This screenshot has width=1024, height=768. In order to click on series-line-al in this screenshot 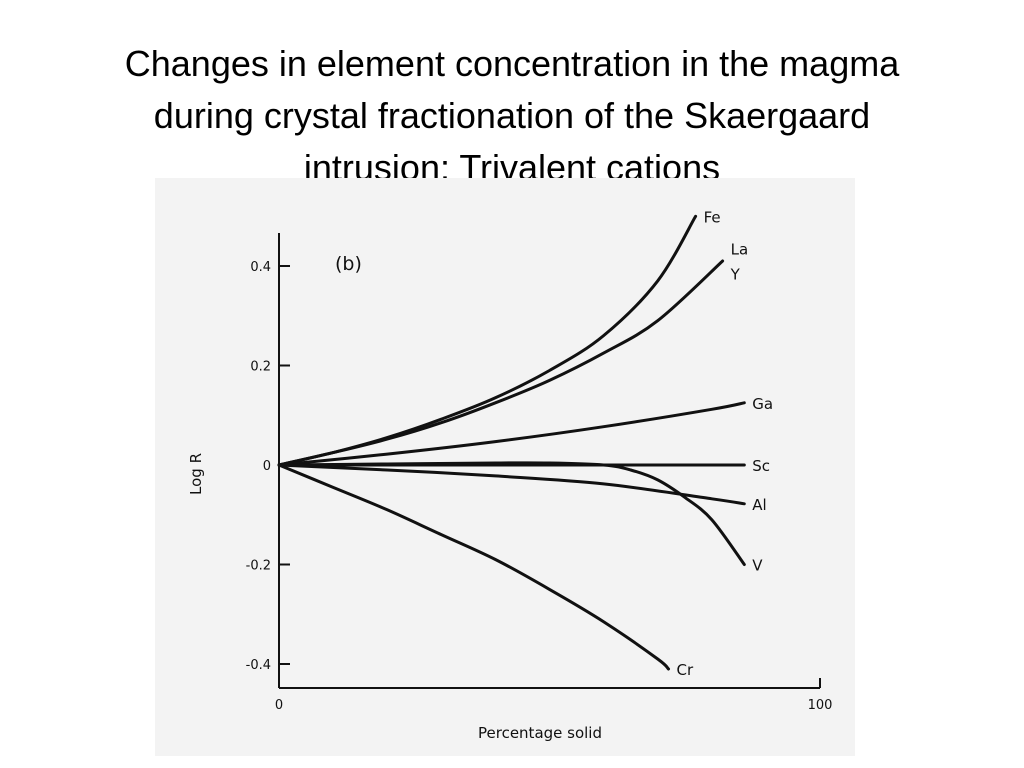, I will do `click(511, 484)`.